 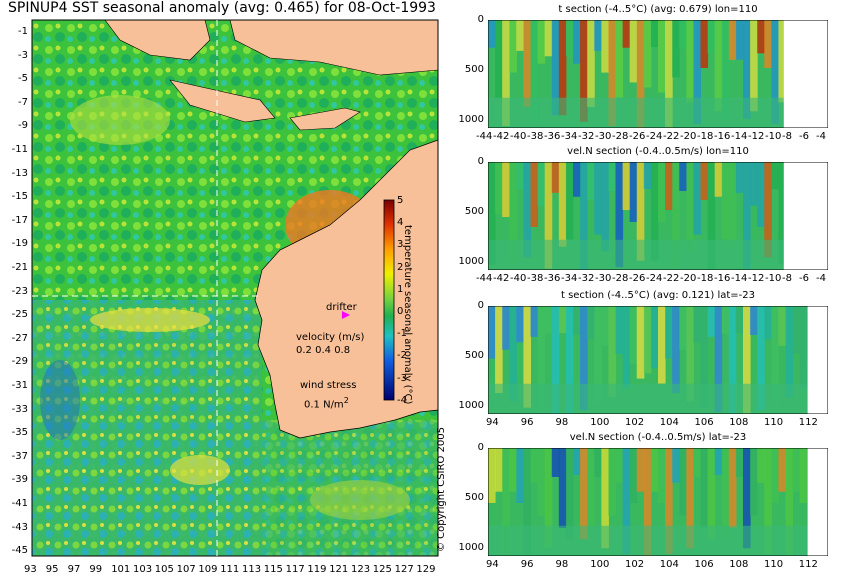 I want to click on section-x-tick: -8, so click(x=787, y=278).